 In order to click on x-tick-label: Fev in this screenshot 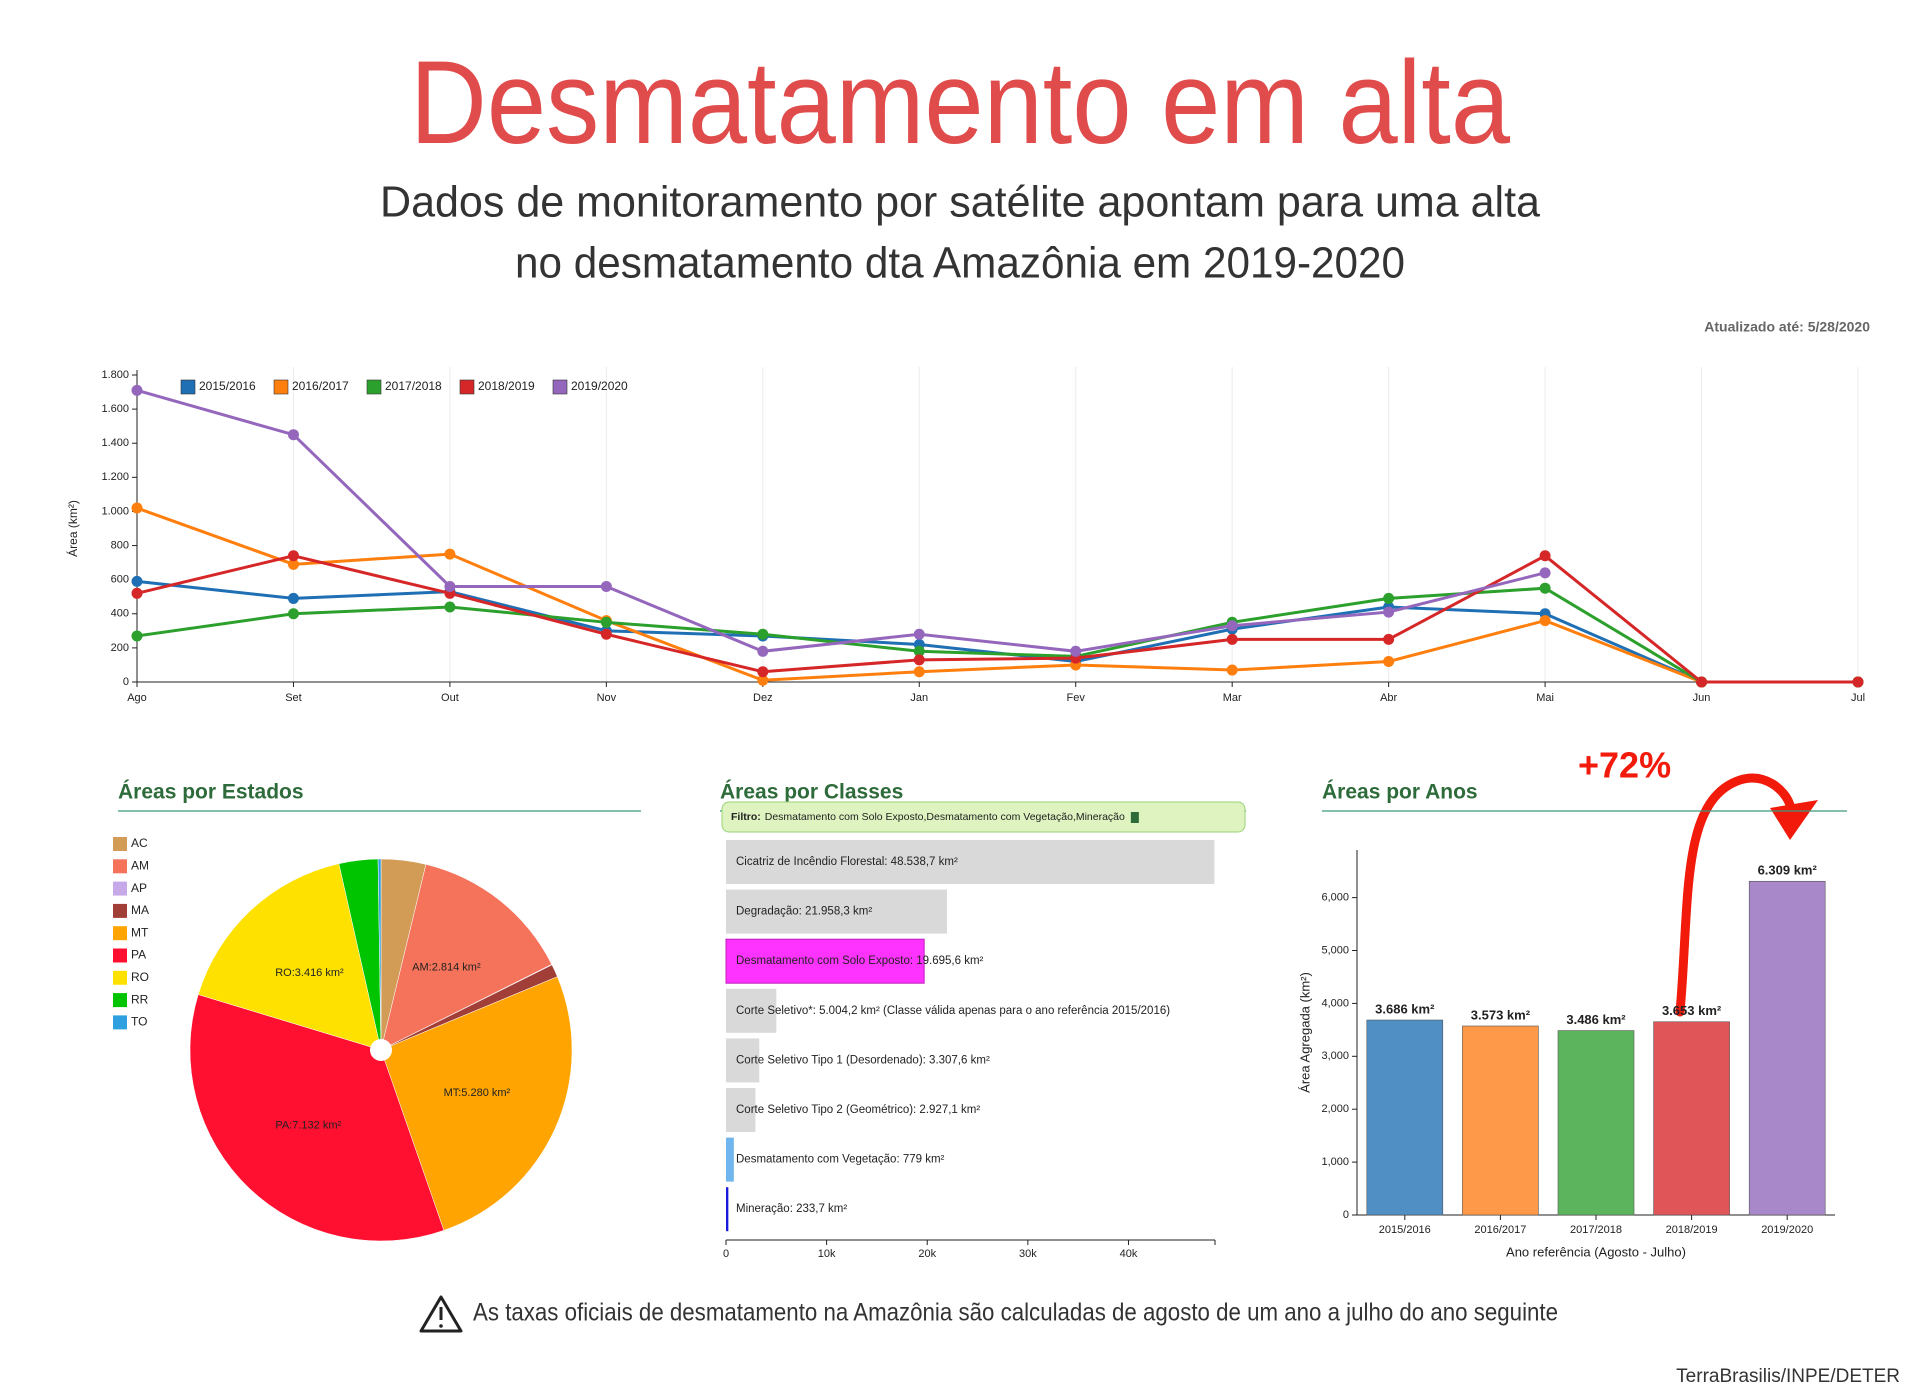, I will do `click(1076, 698)`.